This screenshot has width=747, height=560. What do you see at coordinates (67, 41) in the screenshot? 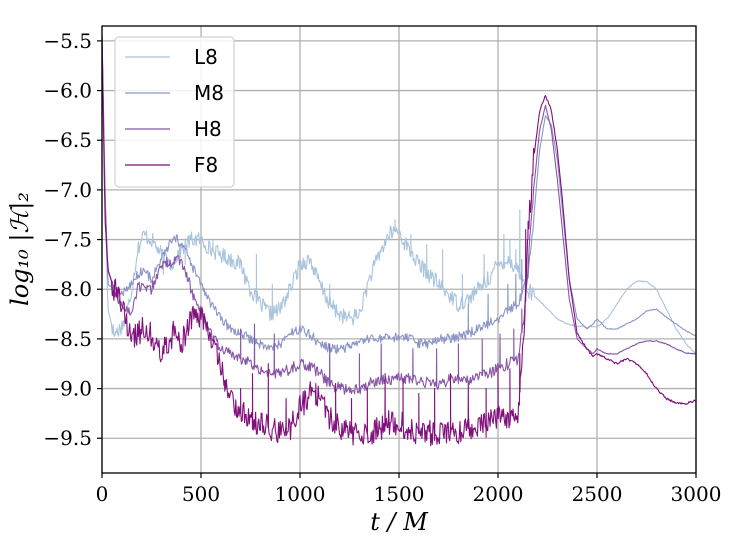
I see `y-tick-label: −5.5` at bounding box center [67, 41].